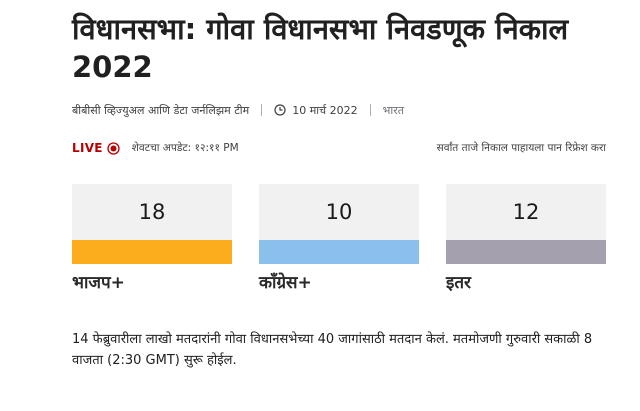 This screenshot has width=640, height=411. Describe the element at coordinates (185, 148) in the screenshot. I see `last-updated: शेवटचा अपडेट: १२:११ PM` at that location.